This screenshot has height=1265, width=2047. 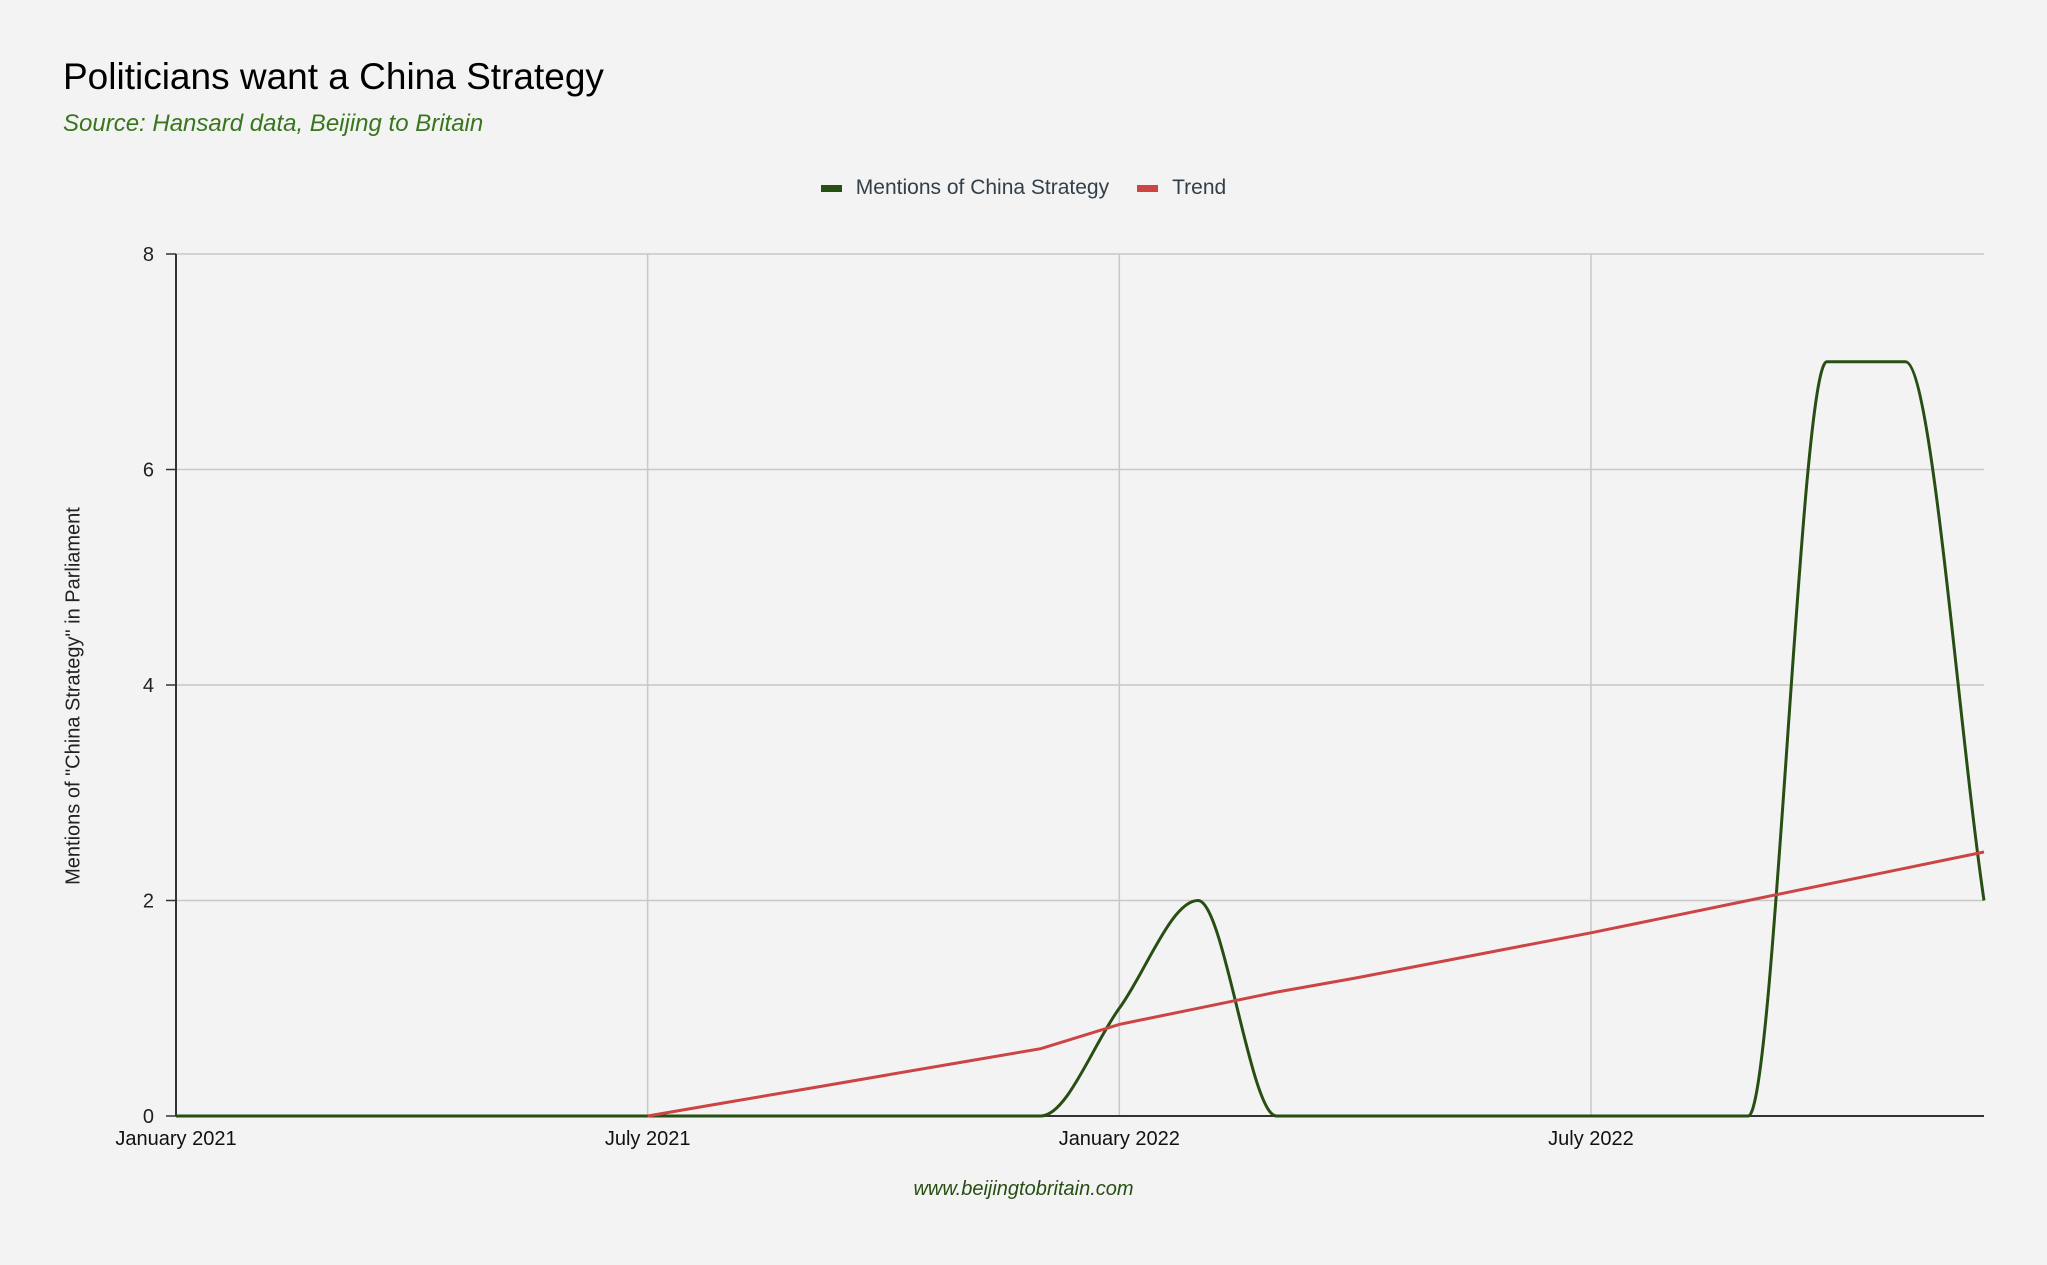 What do you see at coordinates (1591, 1139) in the screenshot?
I see `x-tick-label-3: July 2022` at bounding box center [1591, 1139].